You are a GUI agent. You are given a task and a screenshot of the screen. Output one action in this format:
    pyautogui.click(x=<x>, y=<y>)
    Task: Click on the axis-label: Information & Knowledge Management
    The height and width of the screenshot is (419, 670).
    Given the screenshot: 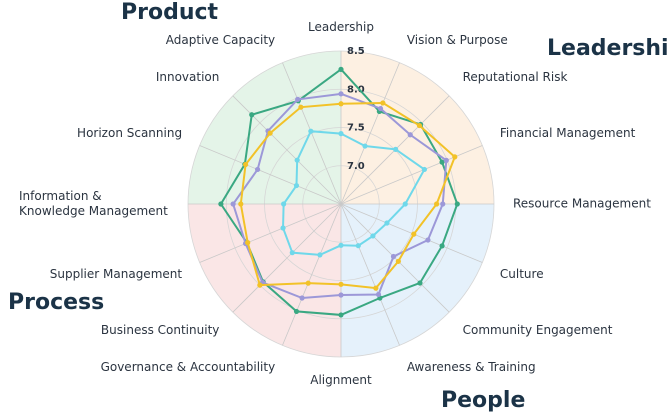 What is the action you would take?
    pyautogui.click(x=93, y=203)
    